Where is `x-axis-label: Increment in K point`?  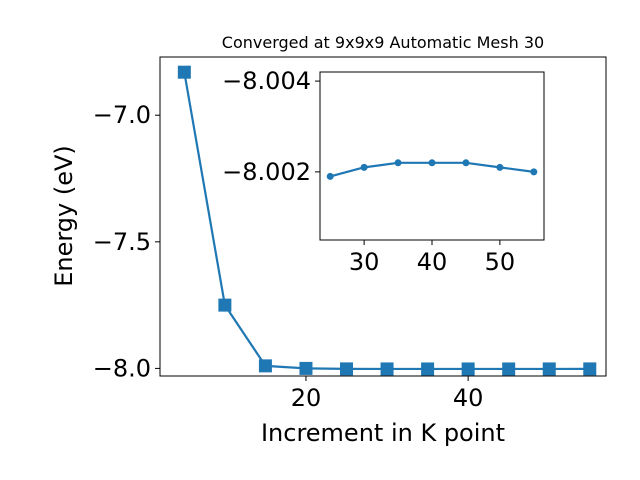
x-axis-label: Increment in K point is located at coordinates (383, 433).